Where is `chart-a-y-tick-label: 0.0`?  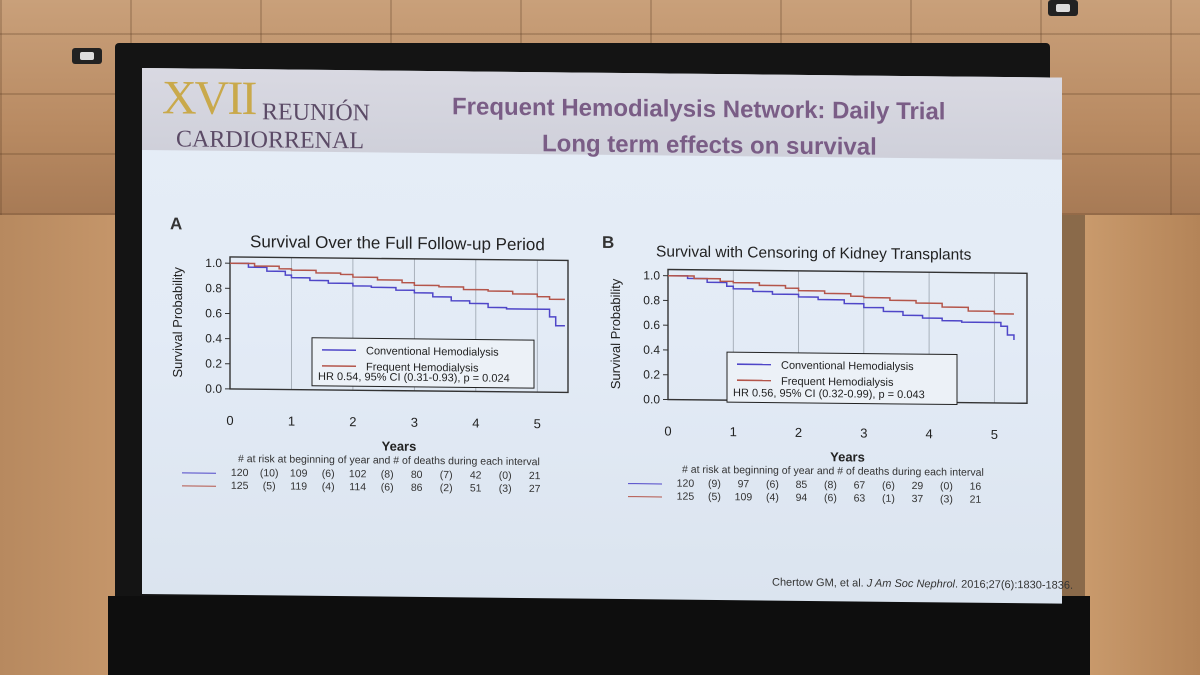 chart-a-y-tick-label: 0.0 is located at coordinates (213, 389).